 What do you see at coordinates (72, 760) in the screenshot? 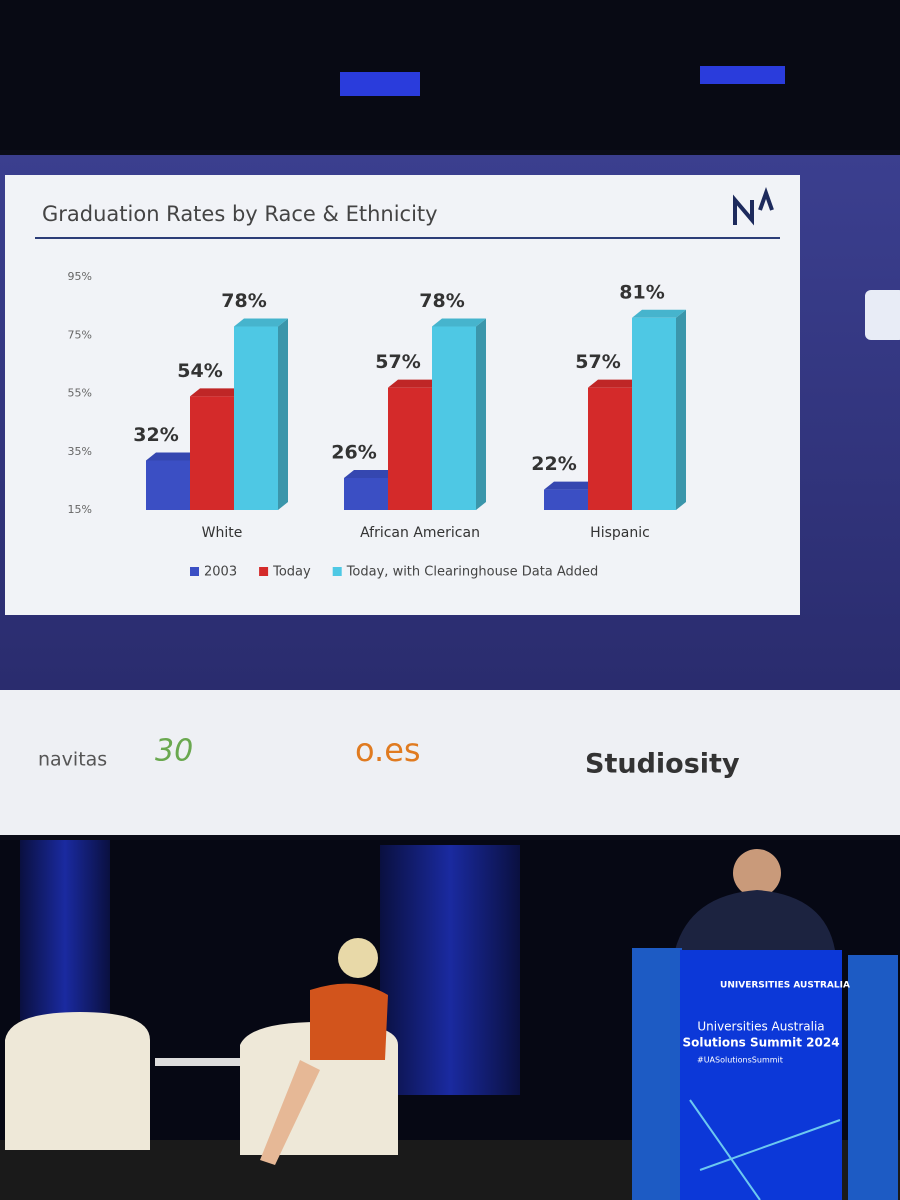
I see `sponsor: navitas` at bounding box center [72, 760].